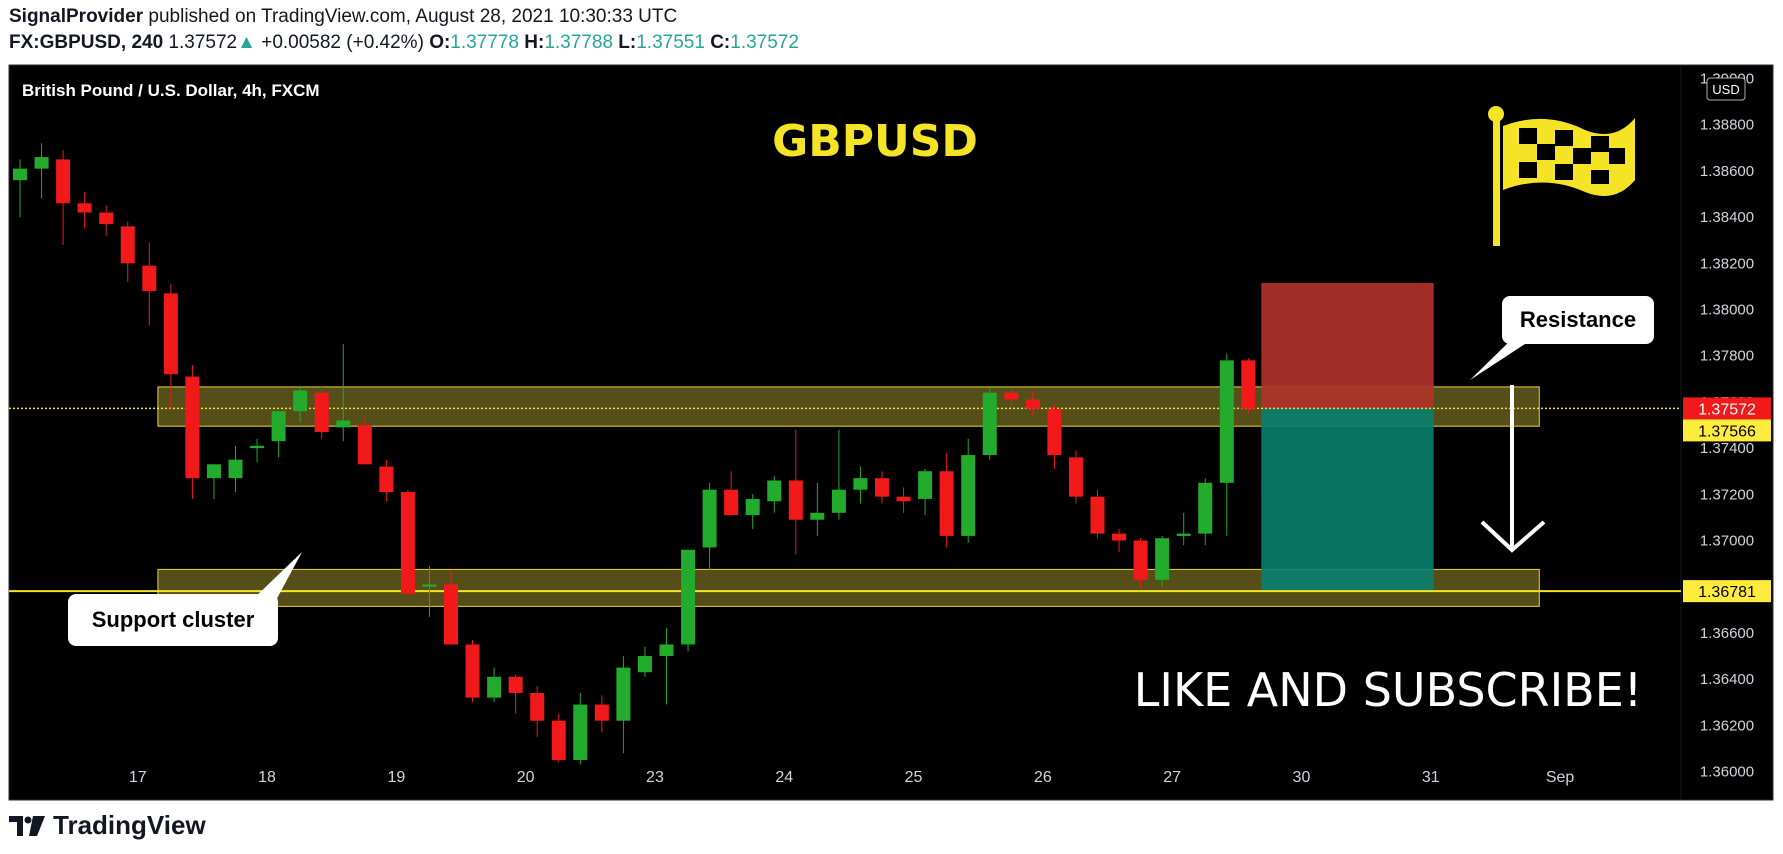 This screenshot has width=1783, height=854. I want to click on y-tick-label: 1.38000, so click(1727, 310).